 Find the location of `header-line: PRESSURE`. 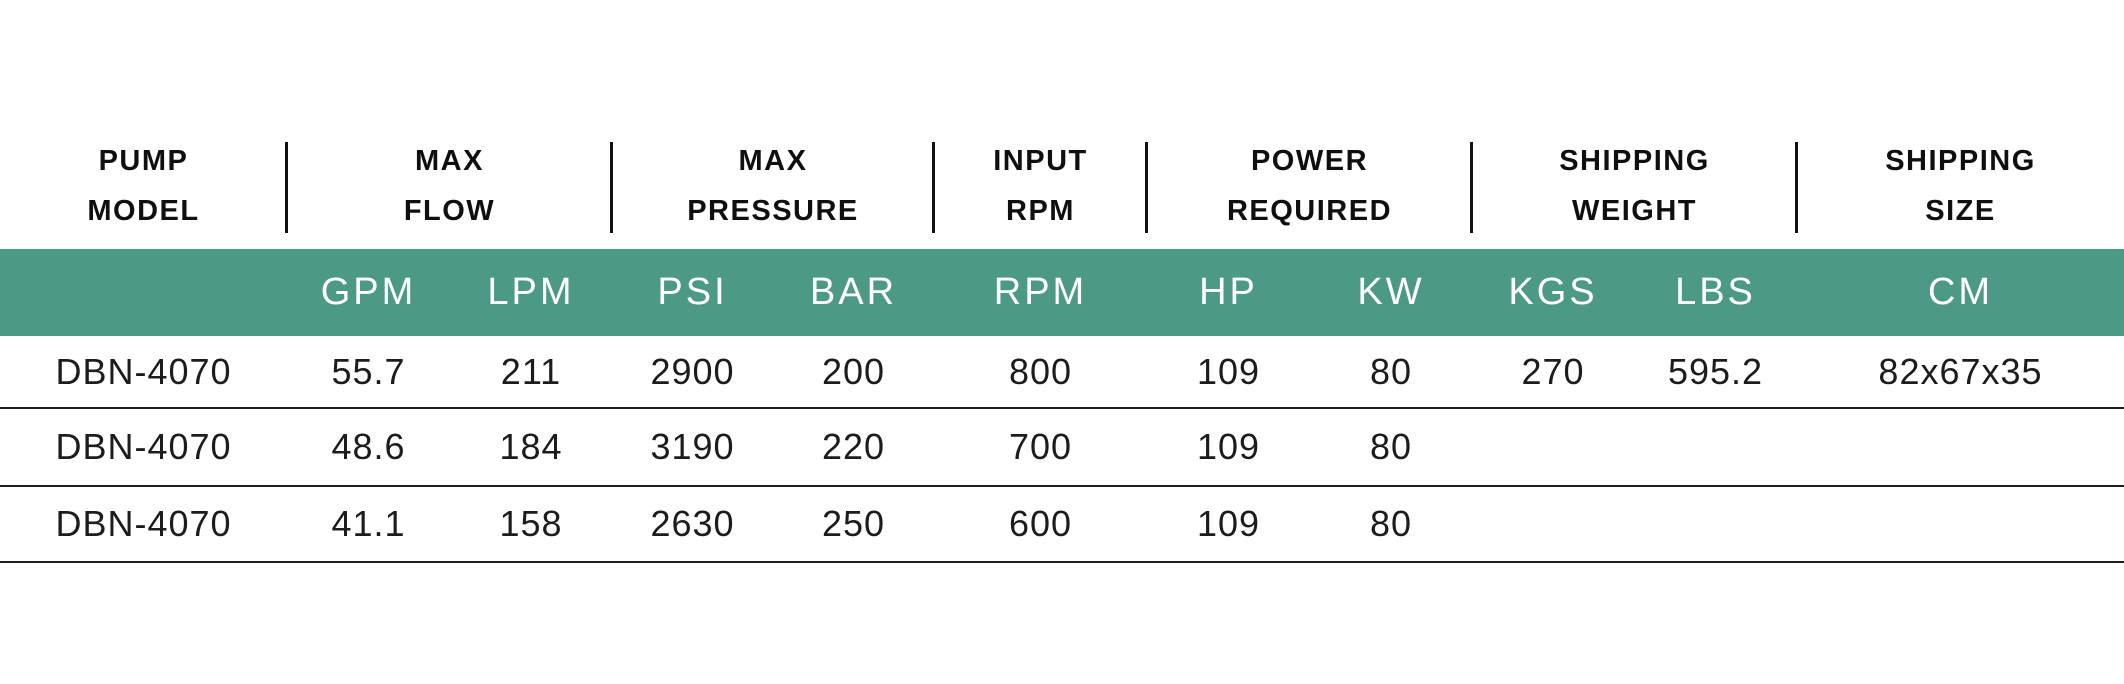

header-line: PRESSURE is located at coordinates (773, 211).